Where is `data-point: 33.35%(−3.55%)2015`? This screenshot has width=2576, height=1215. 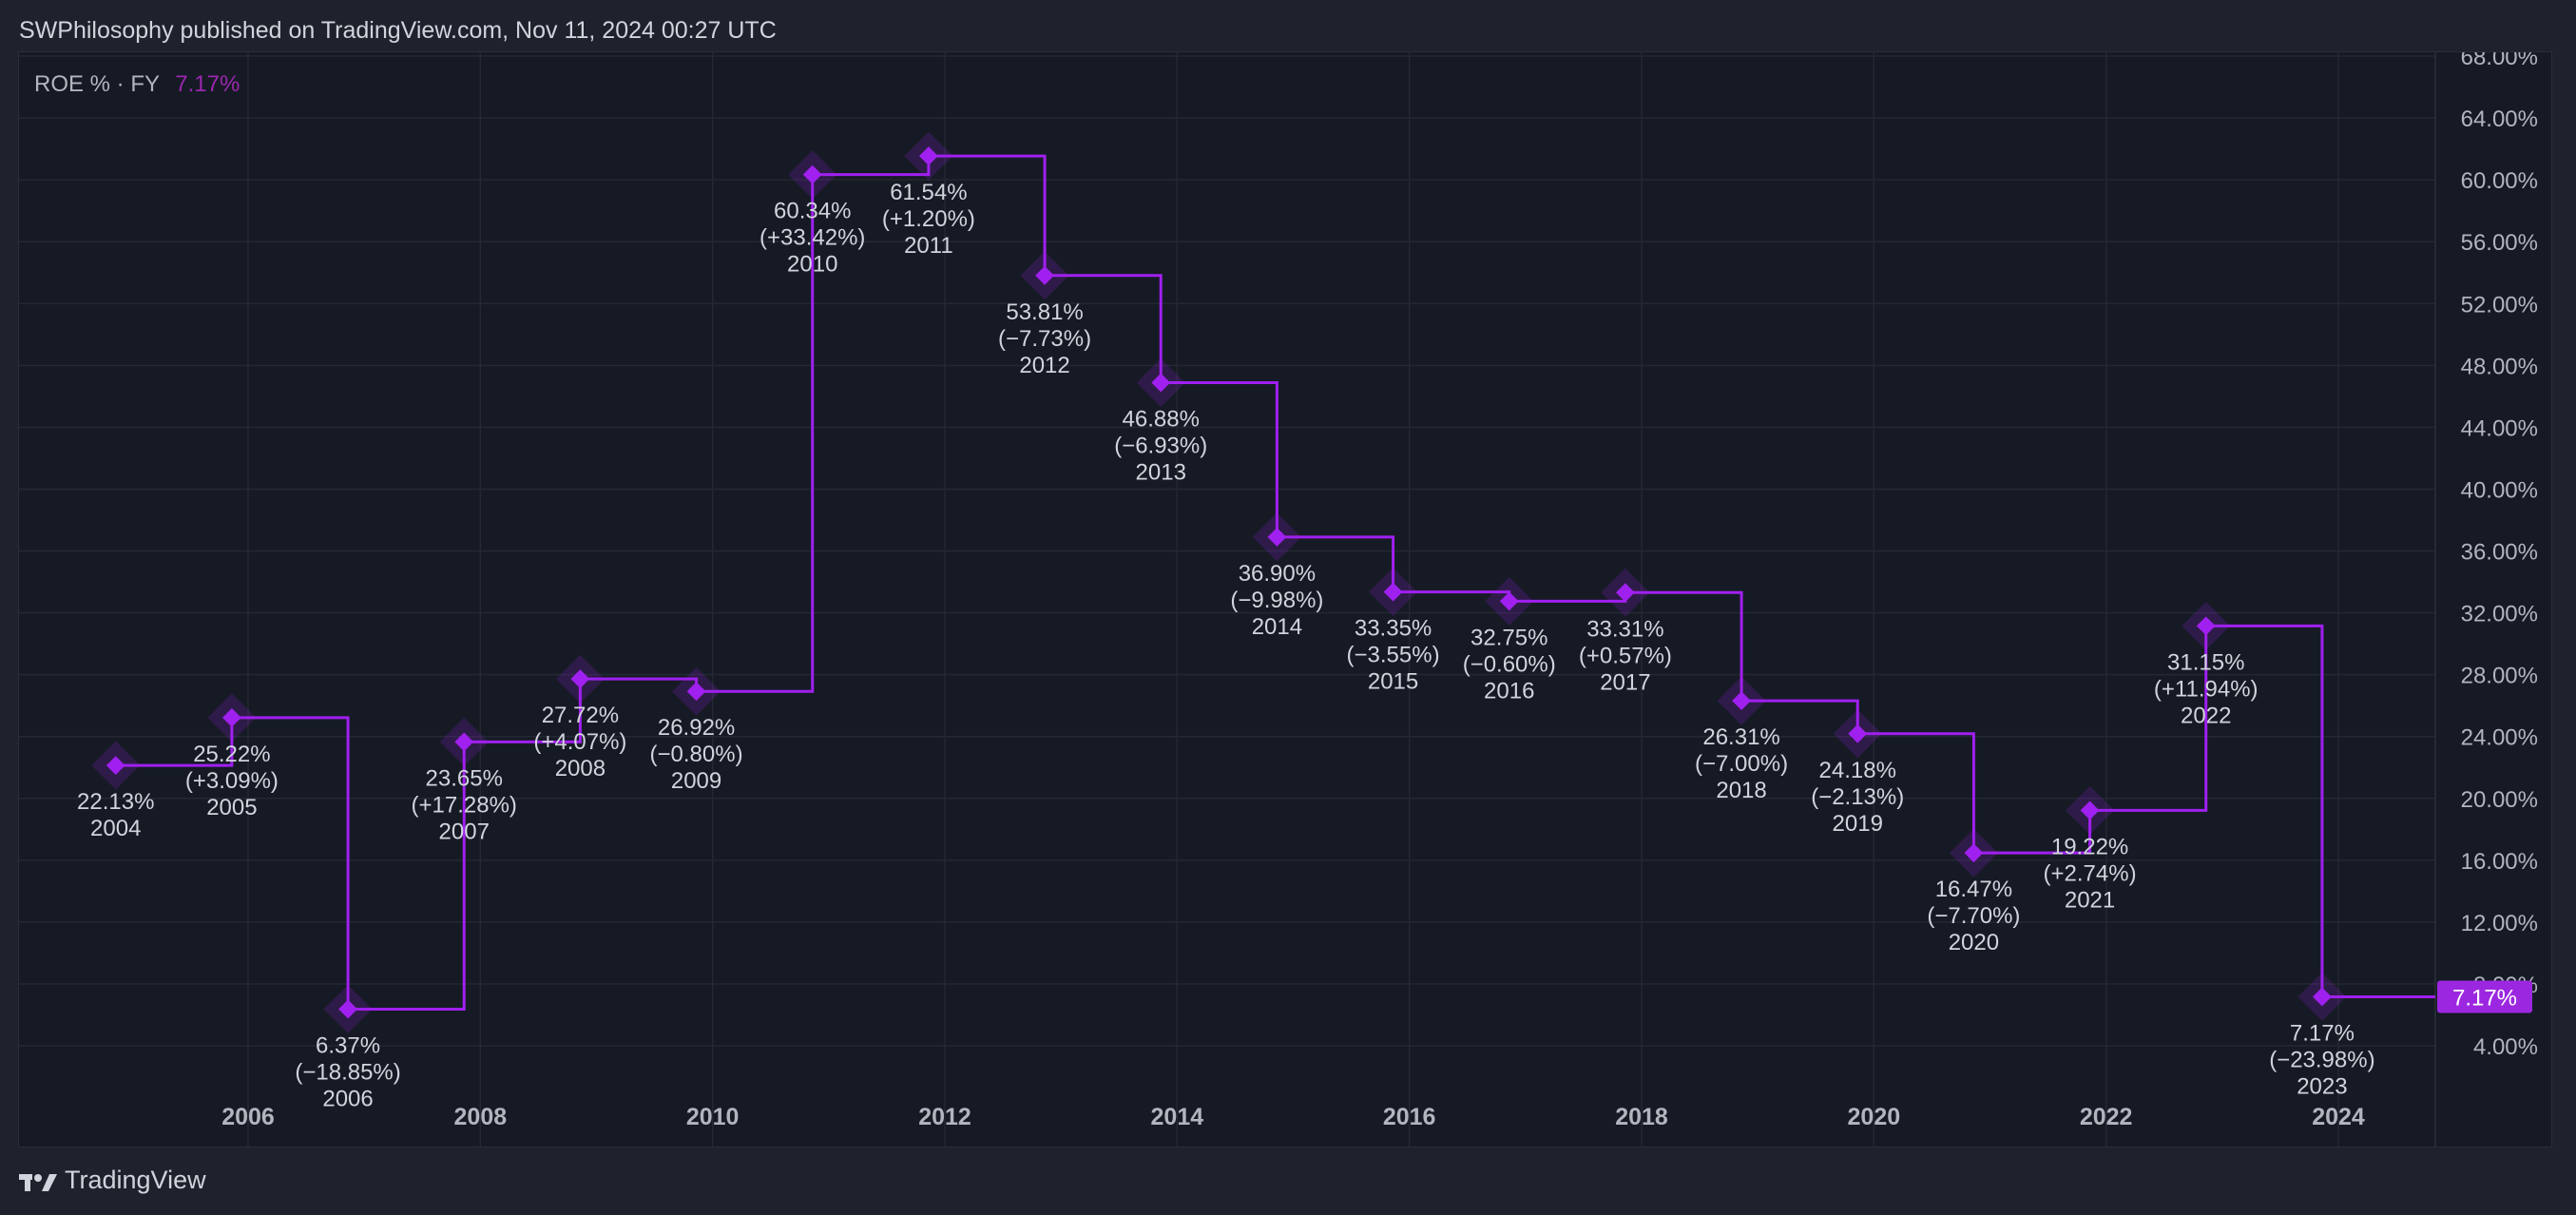 data-point: 33.35%(−3.55%)2015 is located at coordinates (1393, 631).